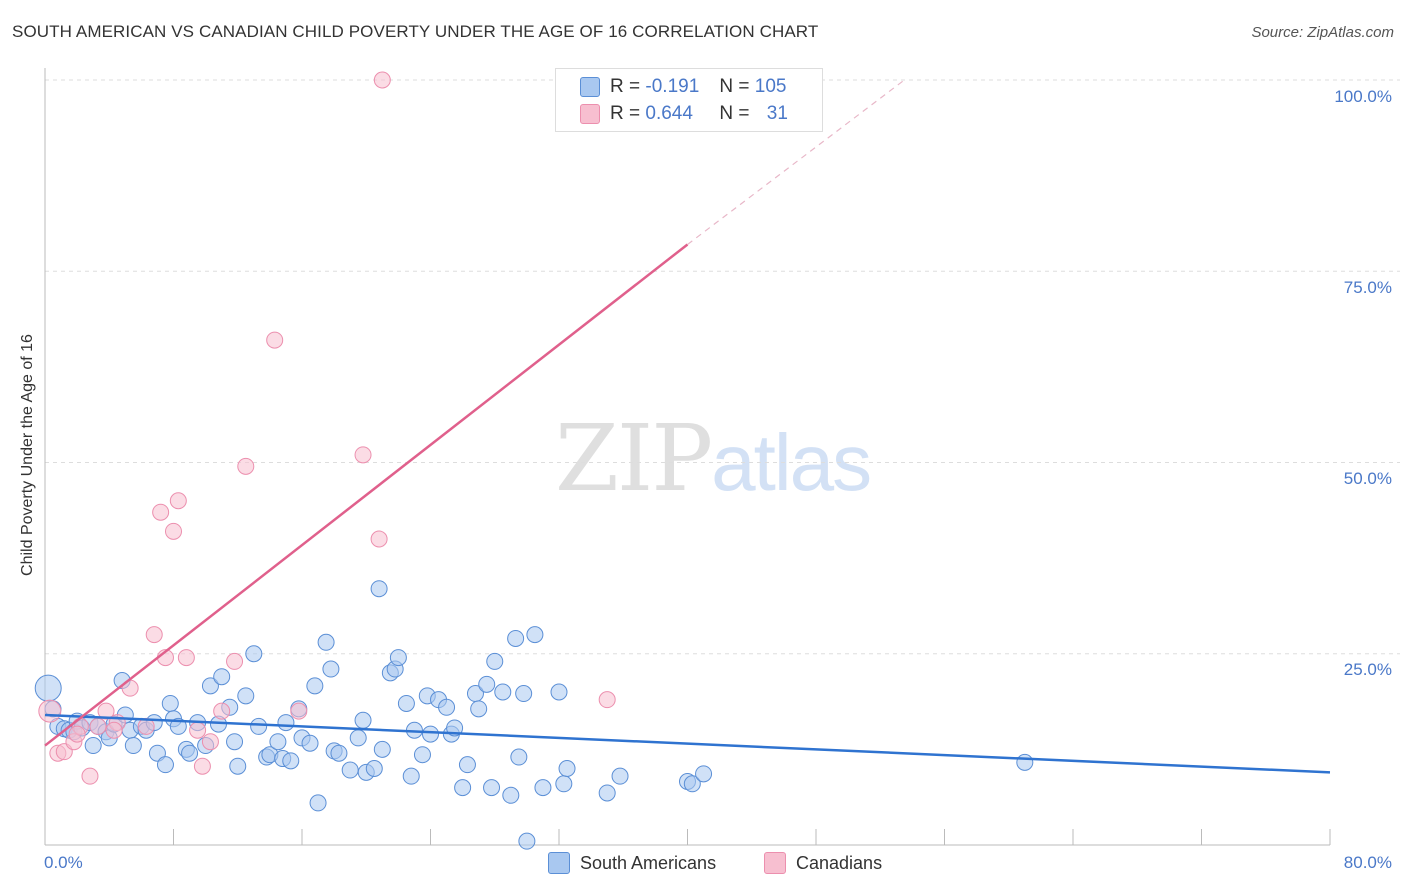 The image size is (1406, 892). I want to click on trend-line-south-americans, so click(687, 743).